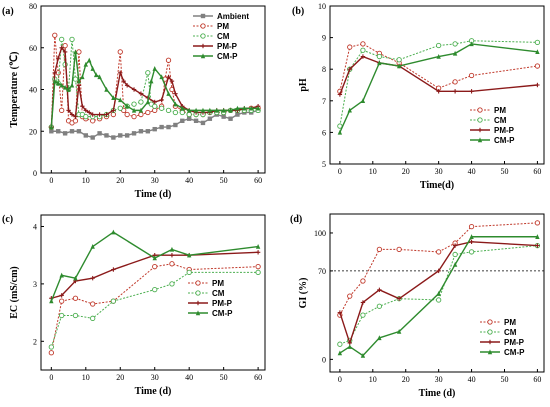  I want to click on legend-label: PM, so click(223, 26).